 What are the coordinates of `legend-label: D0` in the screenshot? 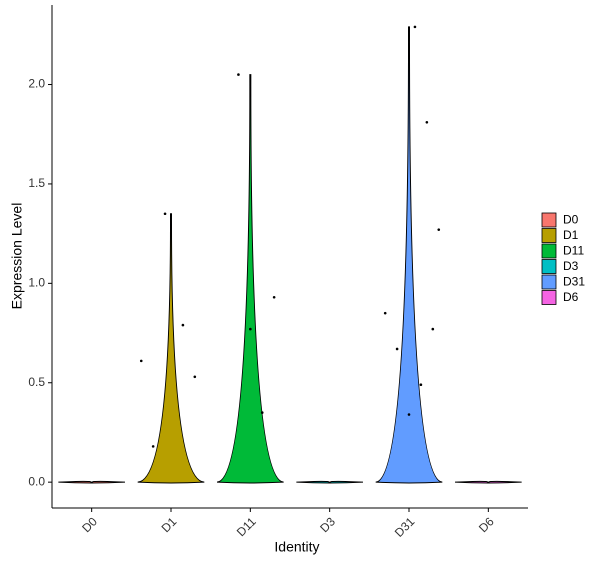 It's located at (571, 220).